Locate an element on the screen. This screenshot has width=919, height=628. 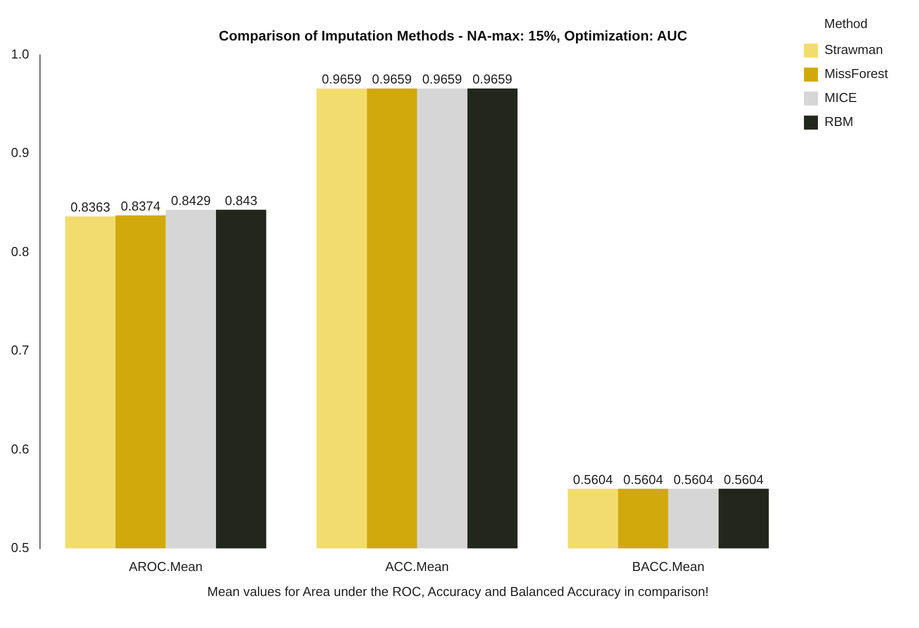
y-tick-label: 0.5 is located at coordinates (20, 547).